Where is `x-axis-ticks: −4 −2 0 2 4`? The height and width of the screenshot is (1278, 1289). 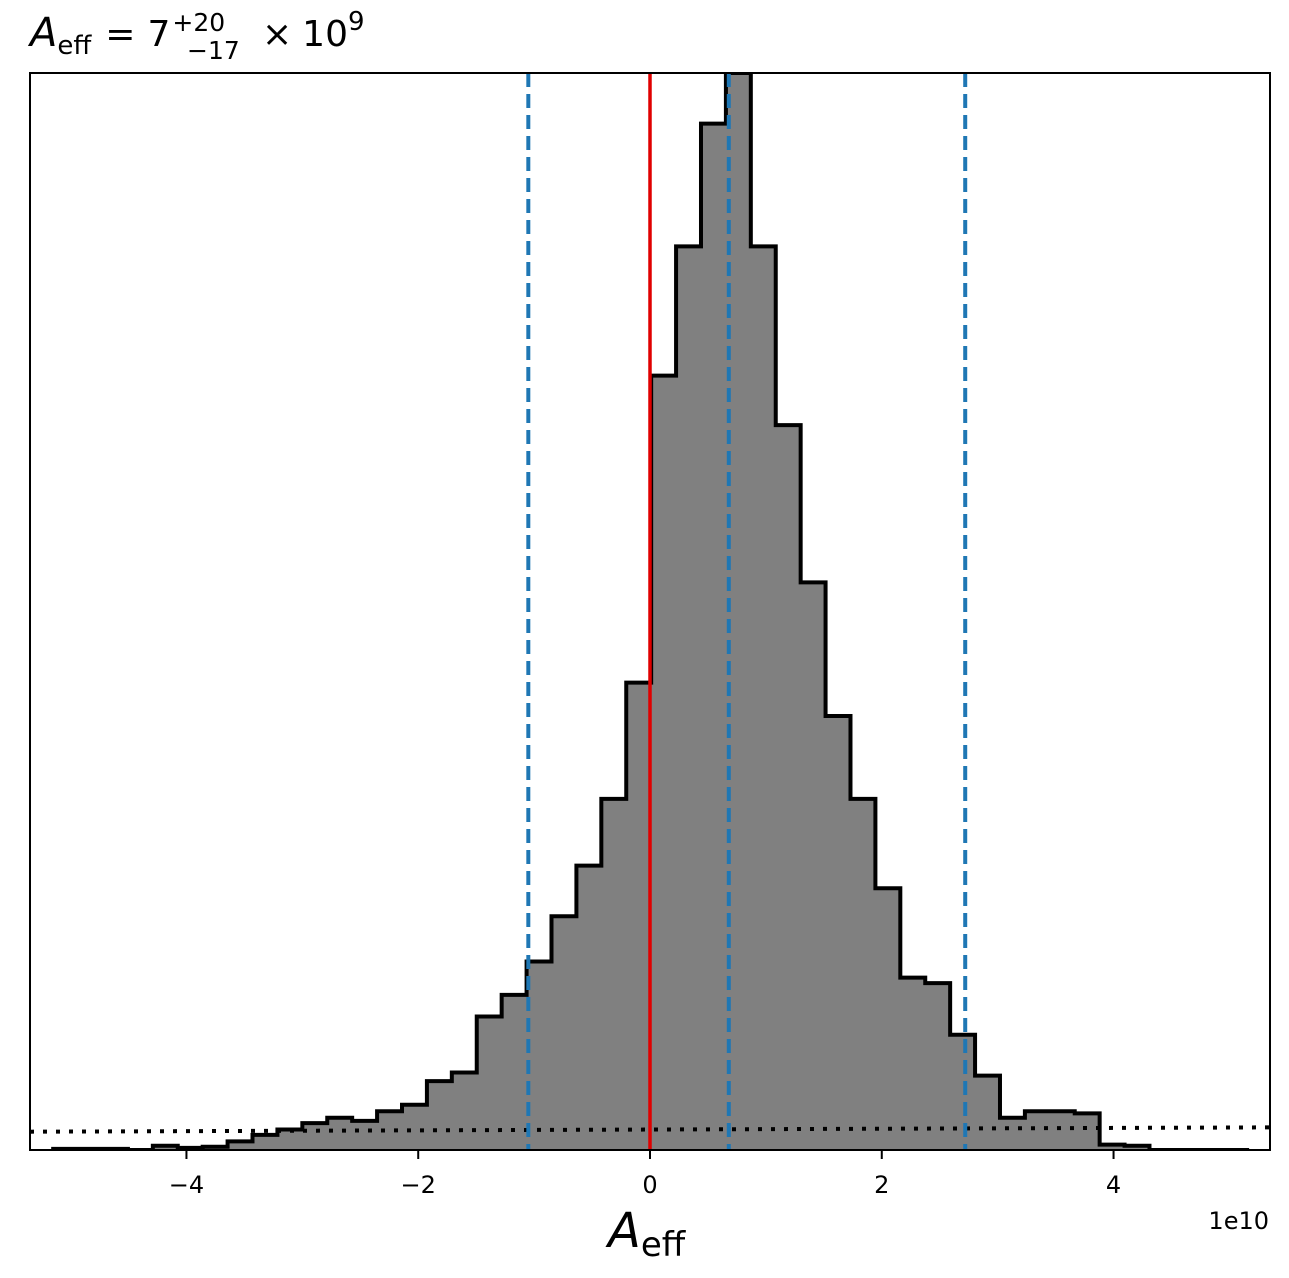
x-axis-ticks: −4 −2 0 2 4 is located at coordinates (645, 1174).